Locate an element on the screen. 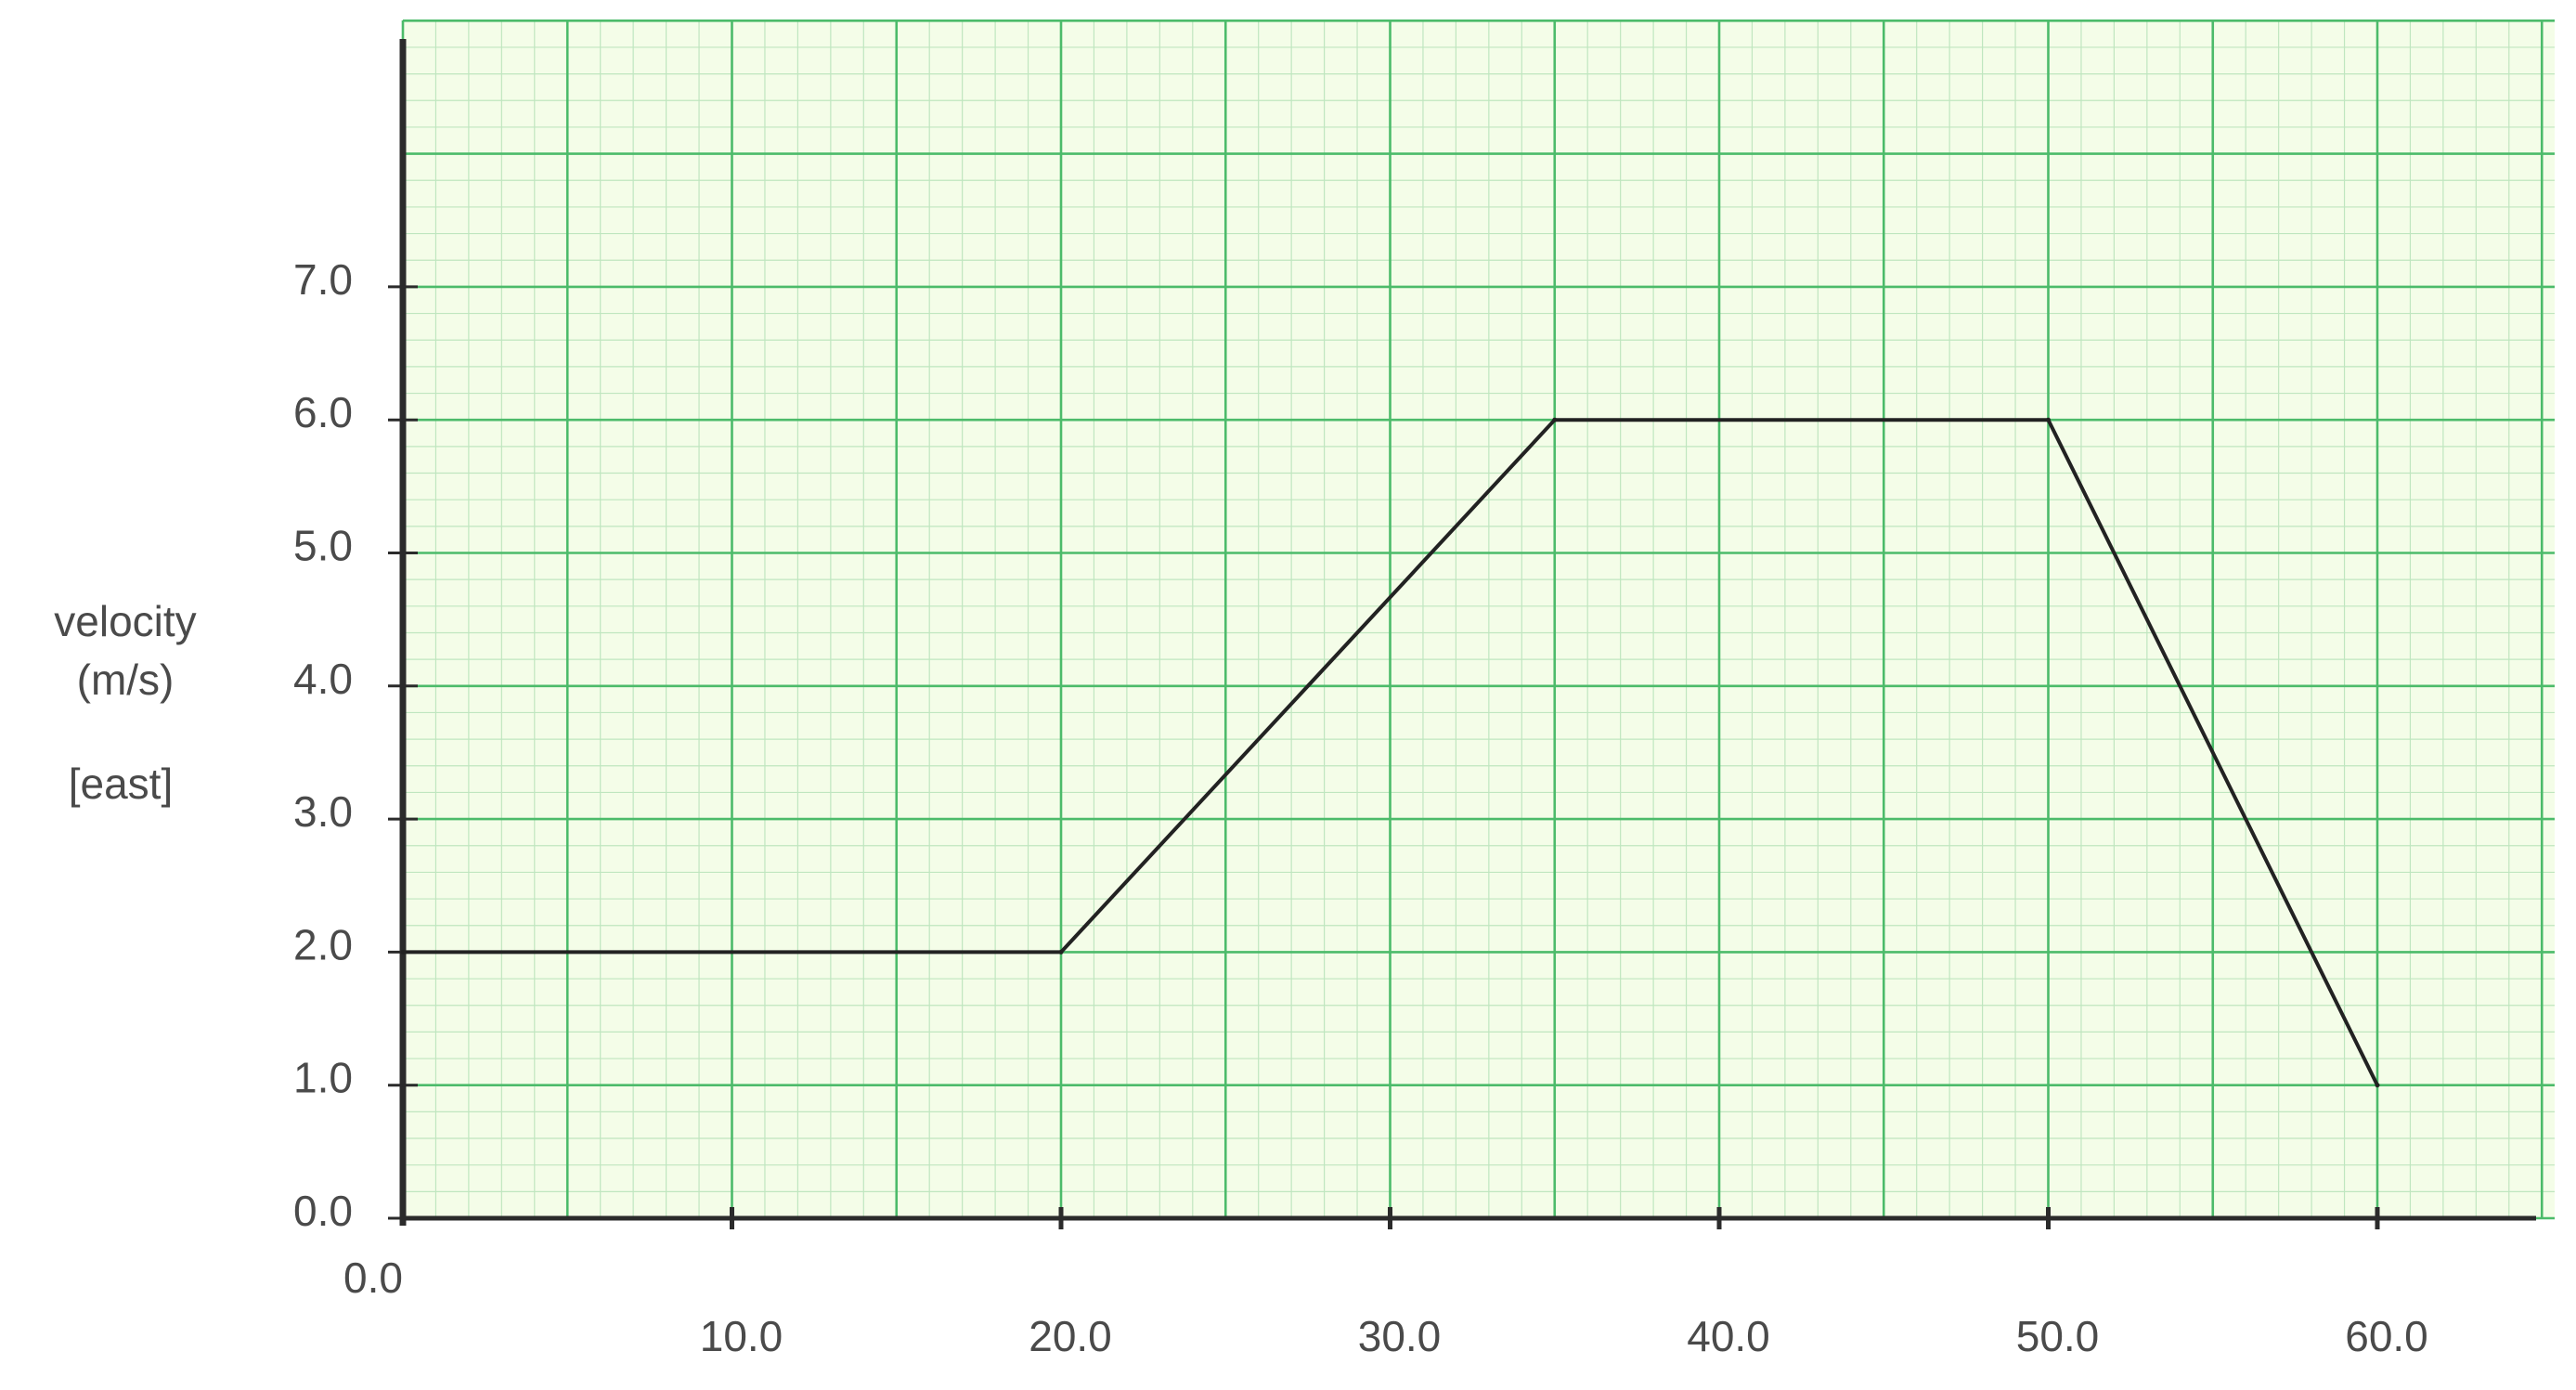 This screenshot has width=2576, height=1390. x-tick-label: 30.0 is located at coordinates (1400, 1336).